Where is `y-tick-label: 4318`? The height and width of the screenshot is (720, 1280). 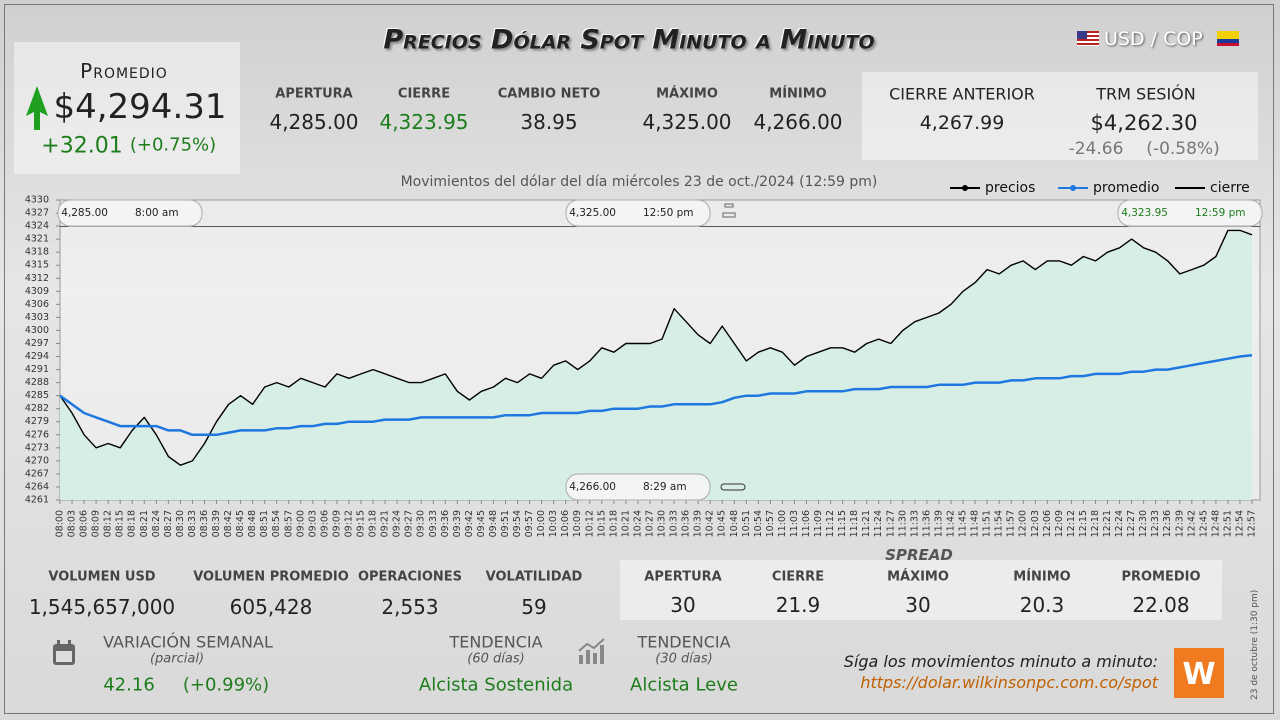 y-tick-label: 4318 is located at coordinates (37, 252).